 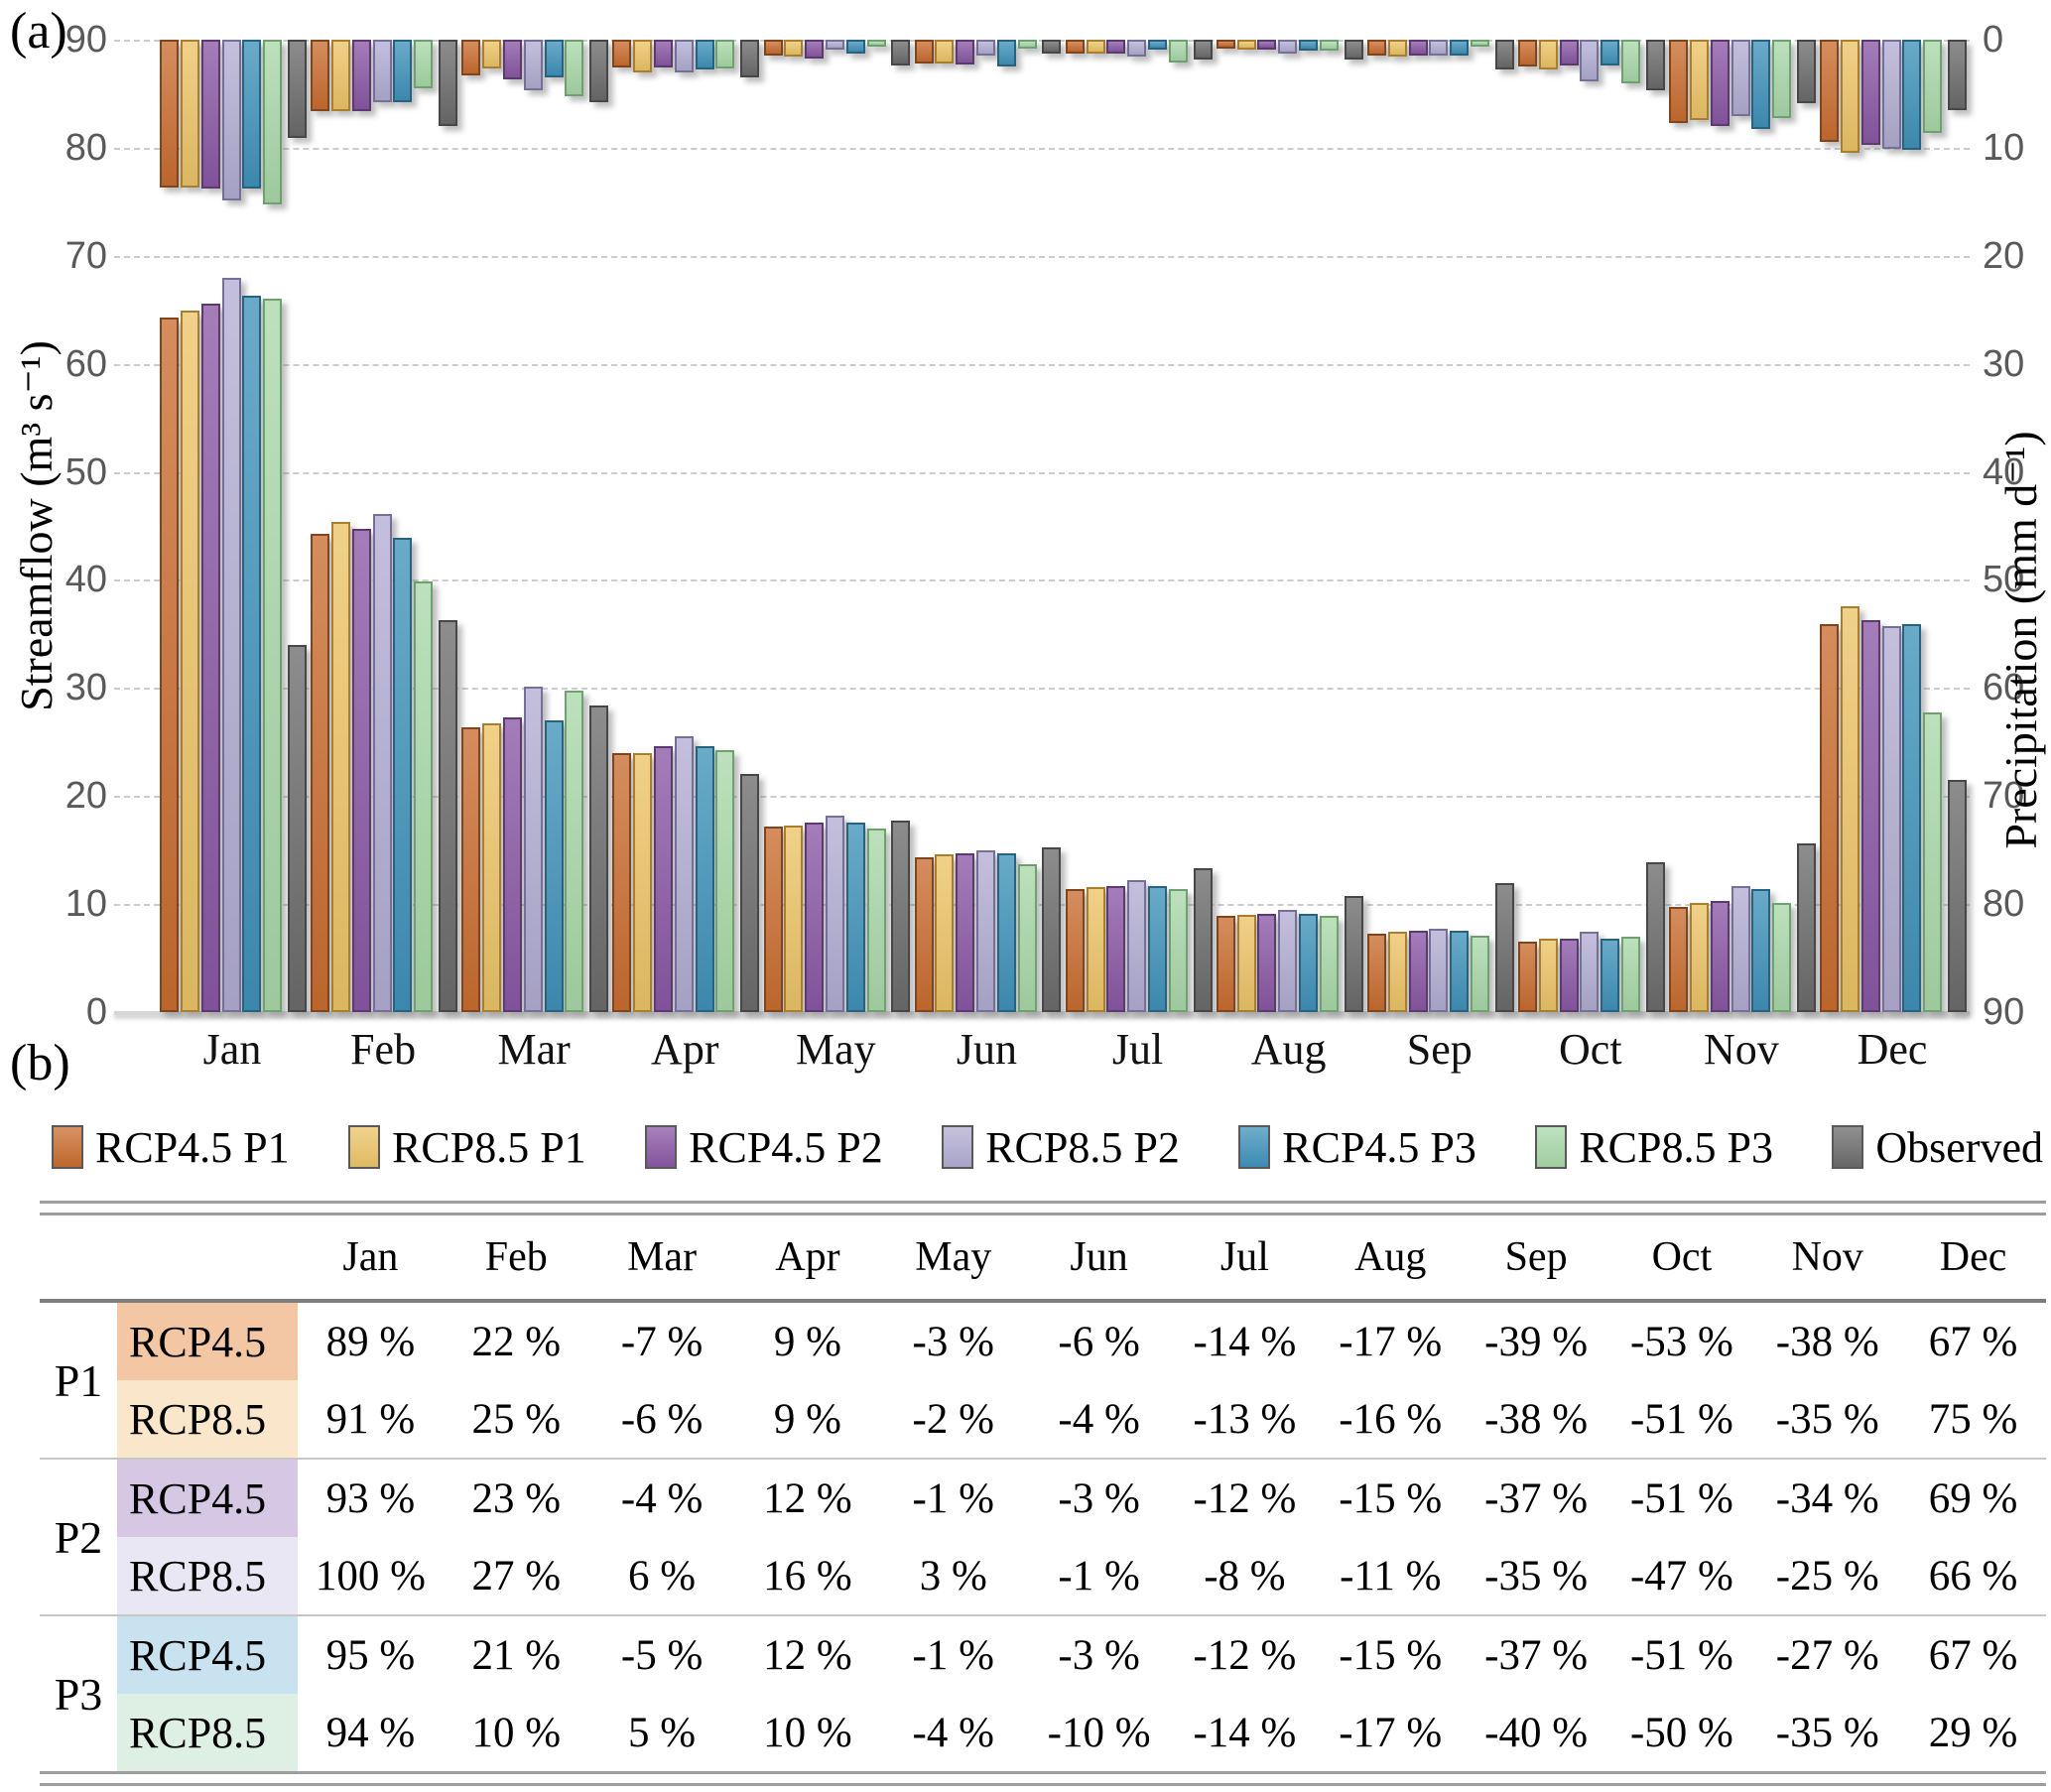 I want to click on table-value-cell: -25 %, so click(x=1827, y=1576).